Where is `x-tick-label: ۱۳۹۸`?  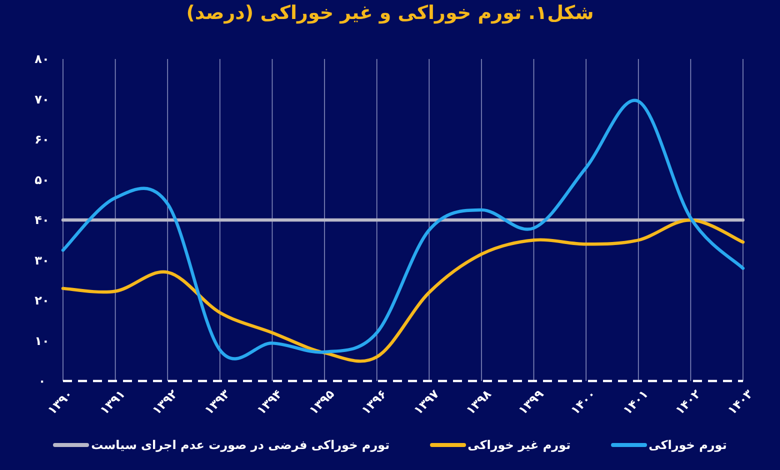
x-tick-label: ۱۳۹۸ is located at coordinates (478, 402).